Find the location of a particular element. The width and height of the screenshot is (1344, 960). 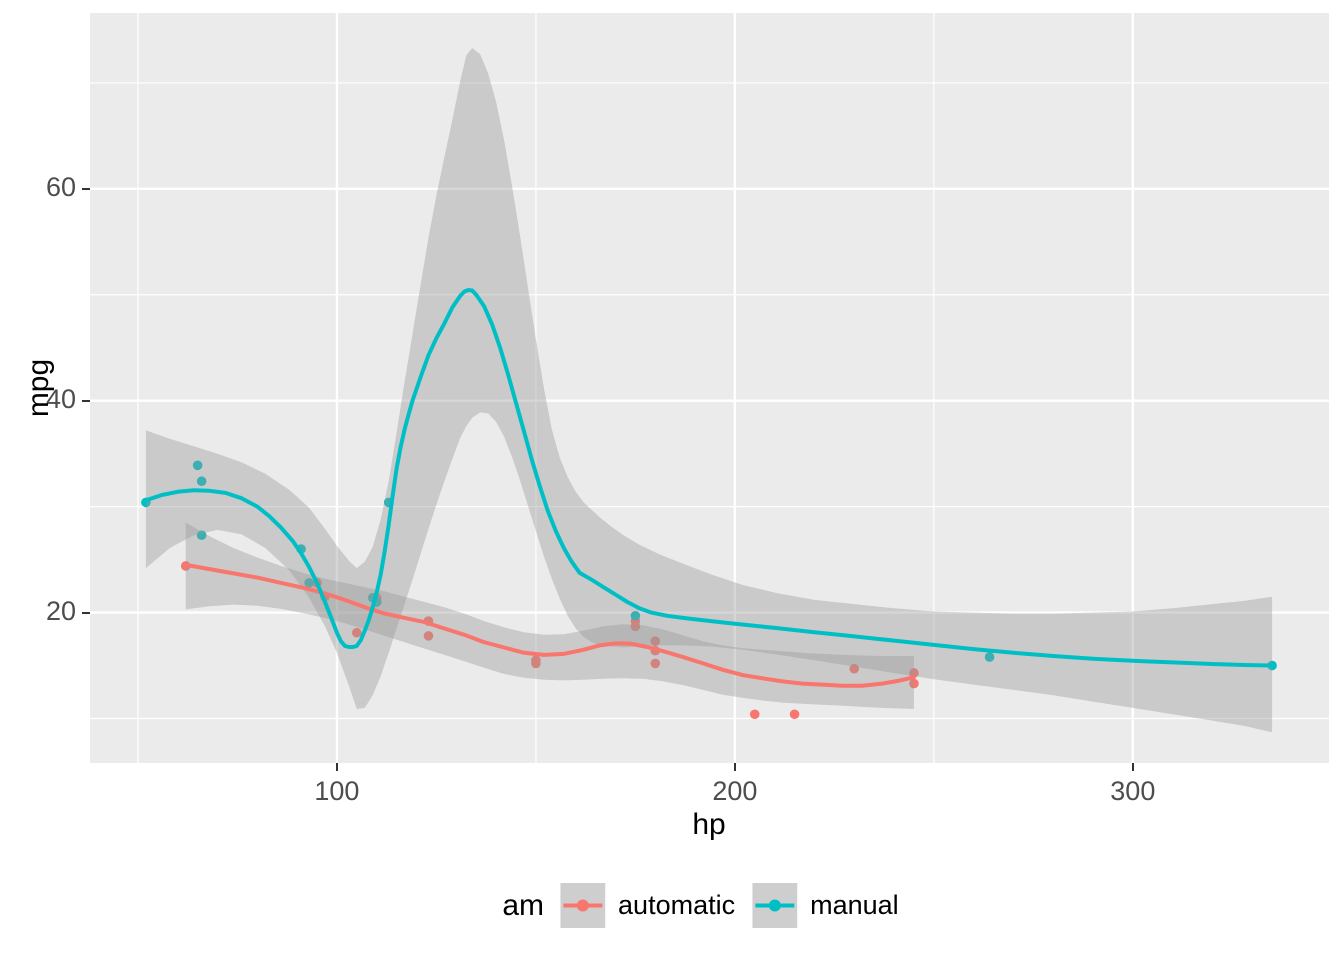

legend-entry-automatic: automatic is located at coordinates (656, 905).